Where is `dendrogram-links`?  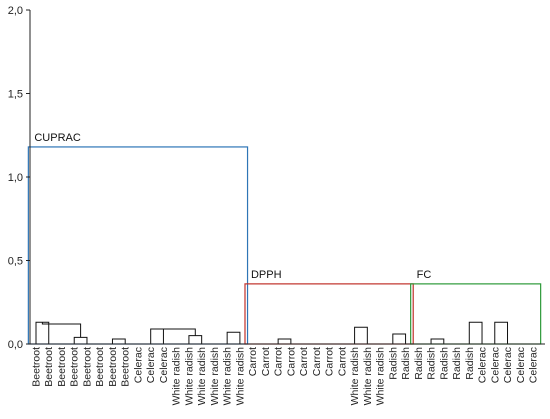 dendrogram-links is located at coordinates (272, 332).